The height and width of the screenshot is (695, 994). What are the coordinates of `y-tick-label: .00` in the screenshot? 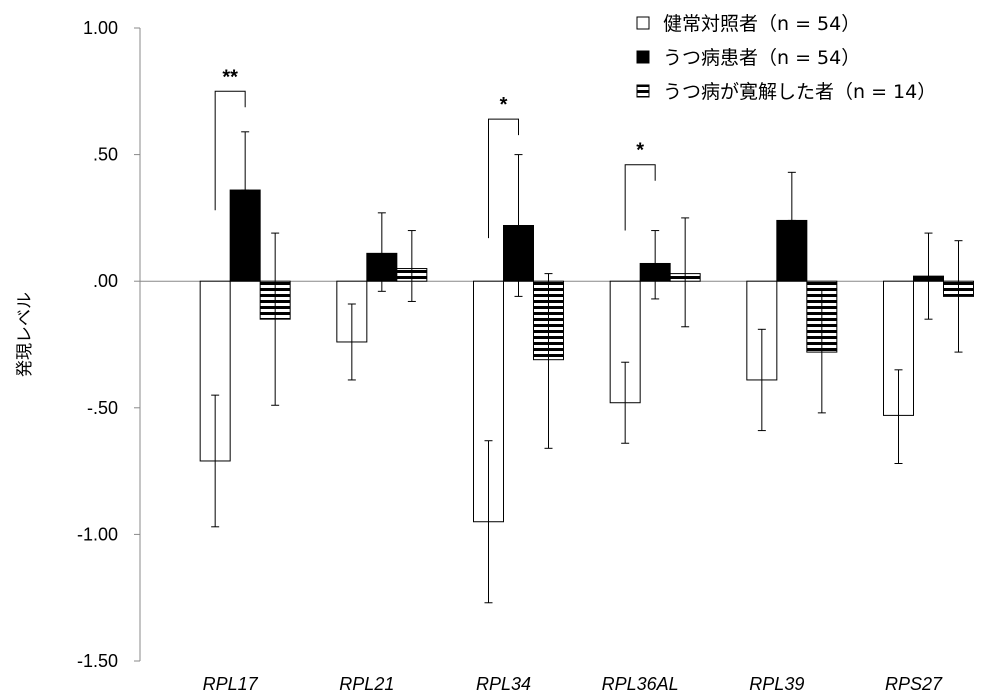 It's located at (105, 281).